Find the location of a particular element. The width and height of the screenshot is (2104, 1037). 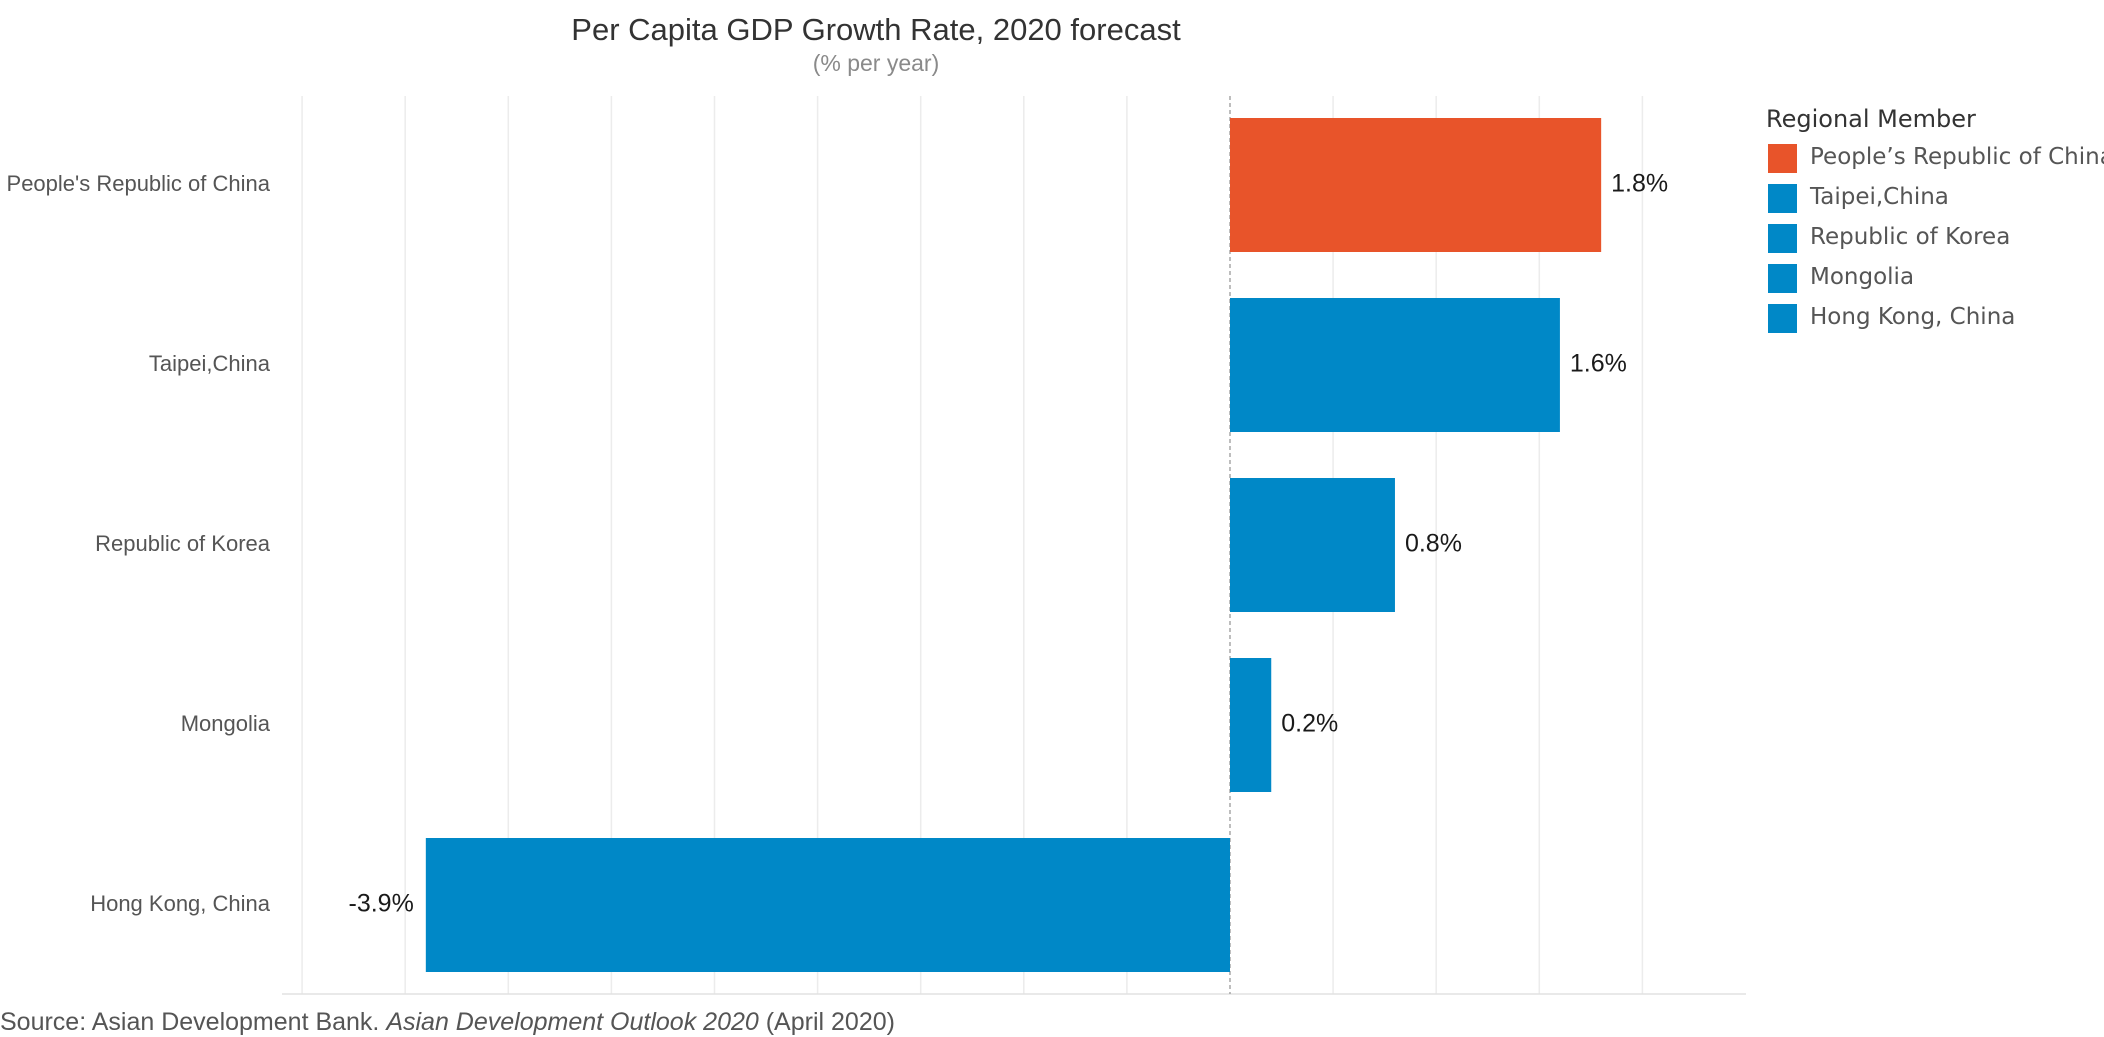

category-label: Hong Kong, China is located at coordinates (180, 903).